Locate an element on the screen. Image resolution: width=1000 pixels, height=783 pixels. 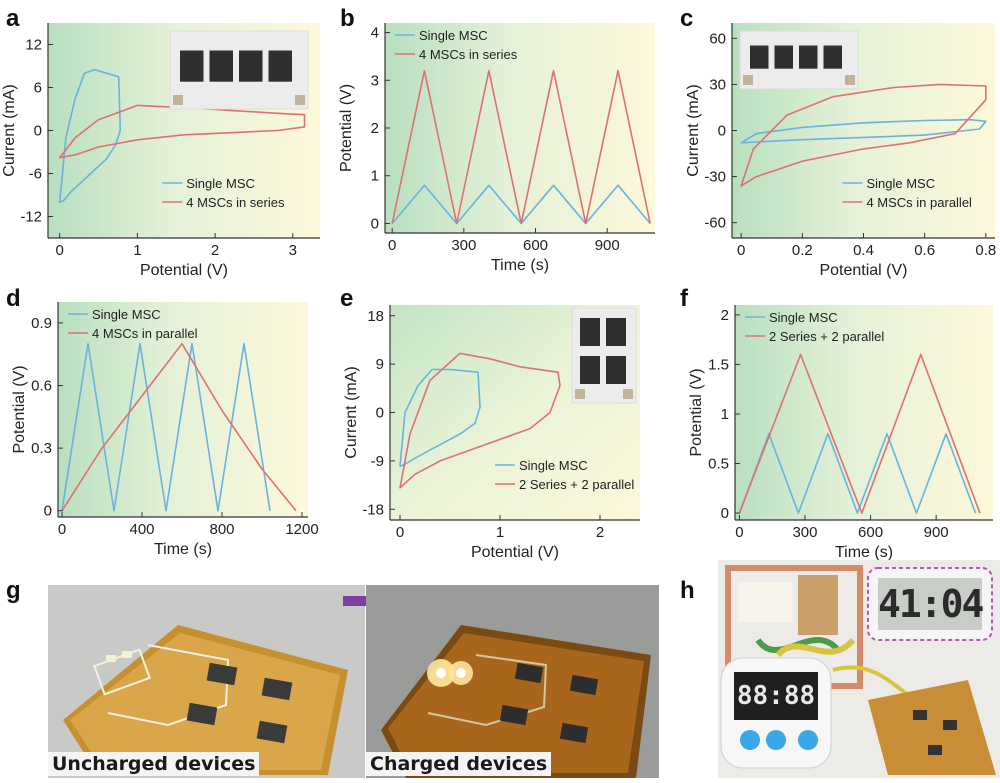
uncharged-devices-caption: Uncharged devices is located at coordinates (154, 764).